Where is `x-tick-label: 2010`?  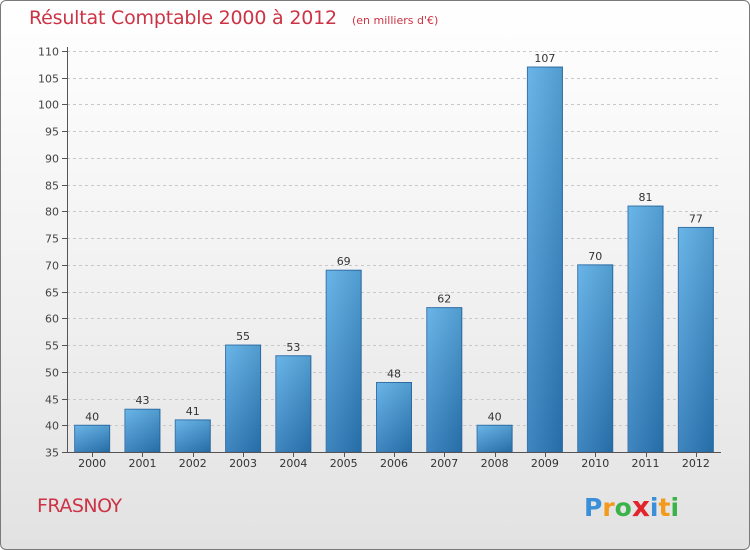
x-tick-label: 2010 is located at coordinates (595, 463).